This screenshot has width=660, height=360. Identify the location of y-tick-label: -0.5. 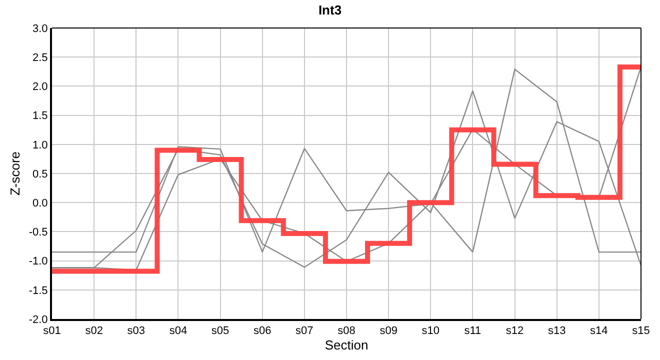
(38, 232).